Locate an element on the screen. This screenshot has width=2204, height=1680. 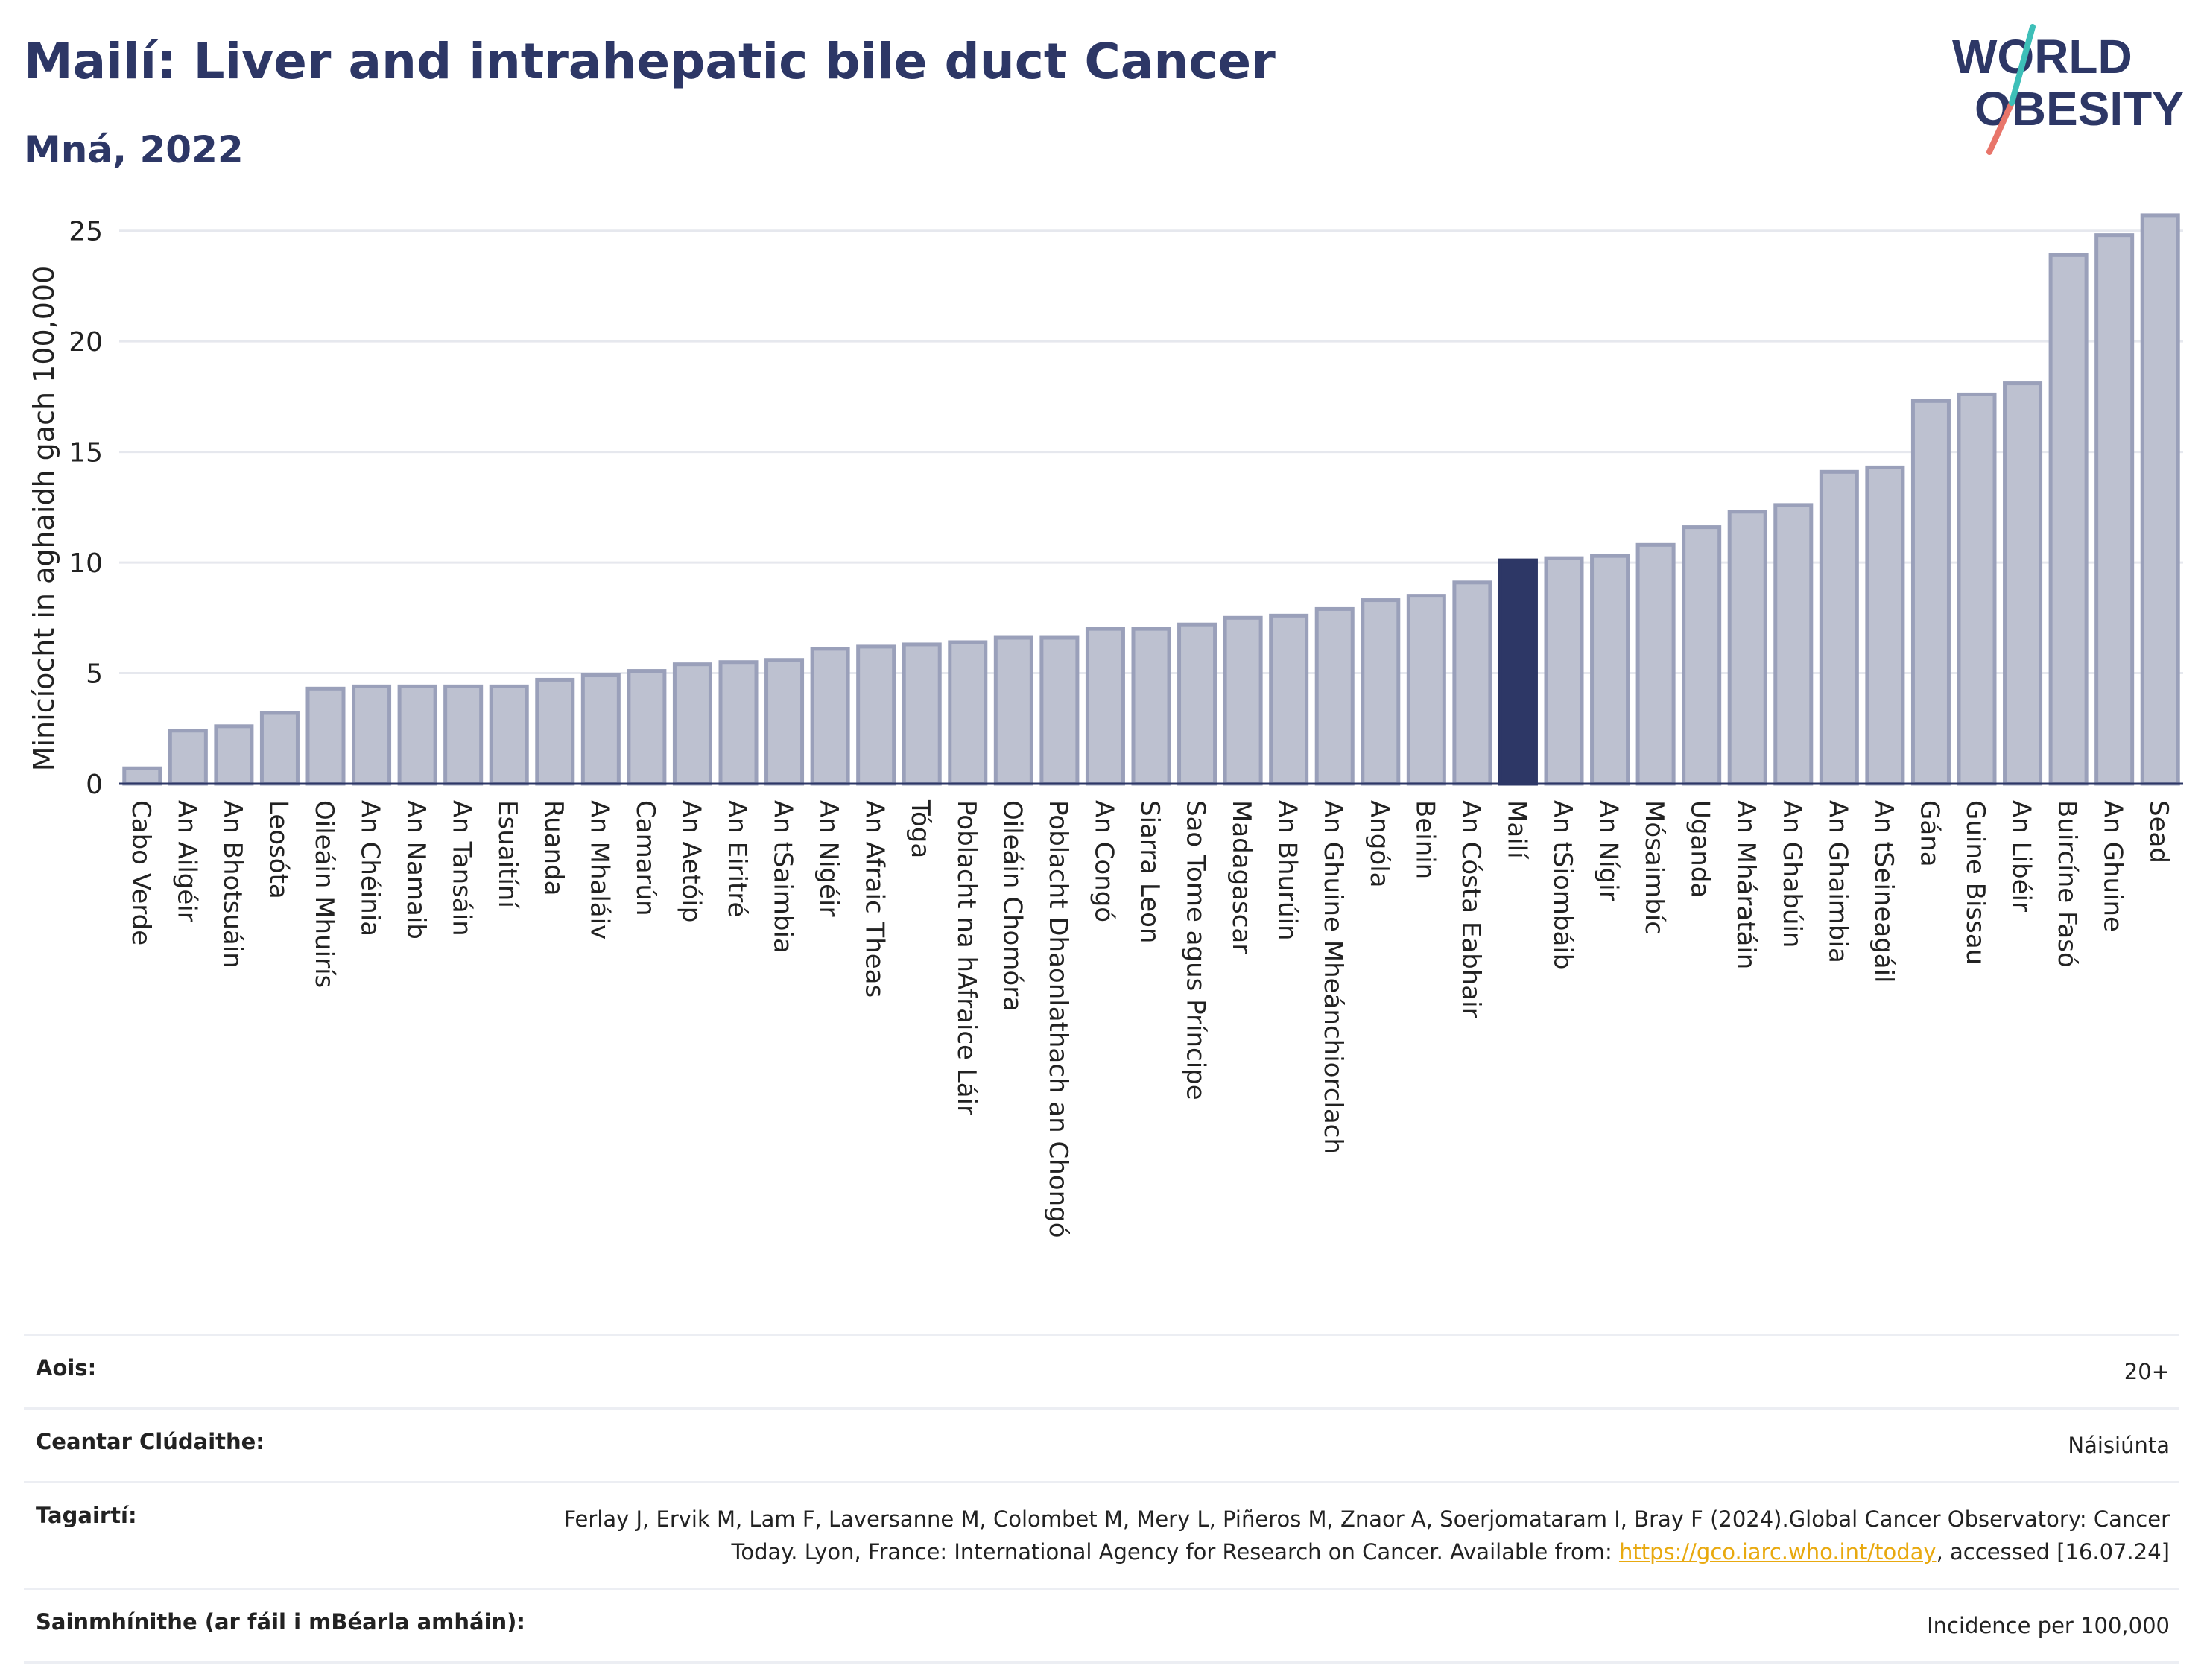
x-tick-label: An Eiritré is located at coordinates (737, 858).